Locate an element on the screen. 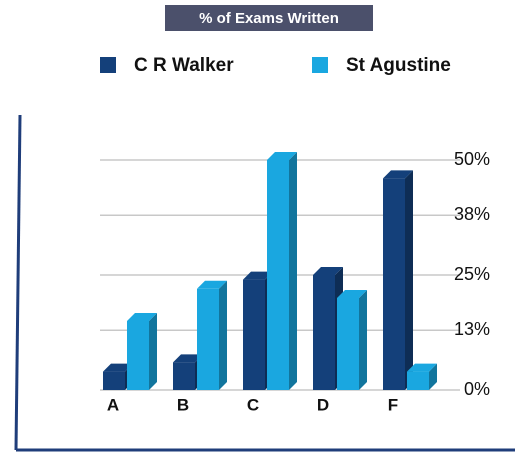  y-tick-label: 25% is located at coordinates (472, 274).